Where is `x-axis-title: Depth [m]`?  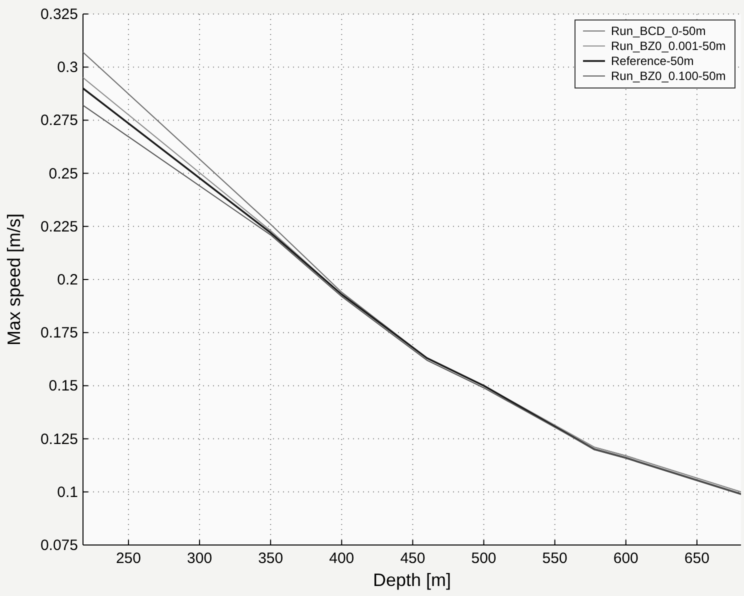 x-axis-title: Depth [m] is located at coordinates (412, 580).